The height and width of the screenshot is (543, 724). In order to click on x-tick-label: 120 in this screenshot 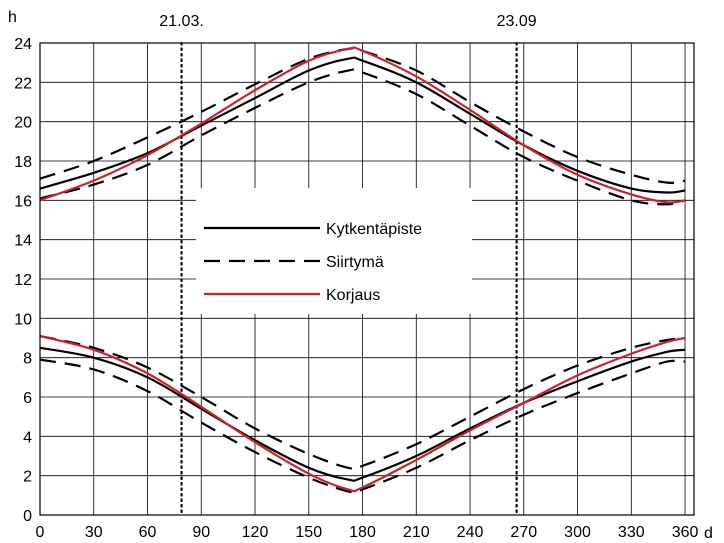, I will do `click(255, 532)`.